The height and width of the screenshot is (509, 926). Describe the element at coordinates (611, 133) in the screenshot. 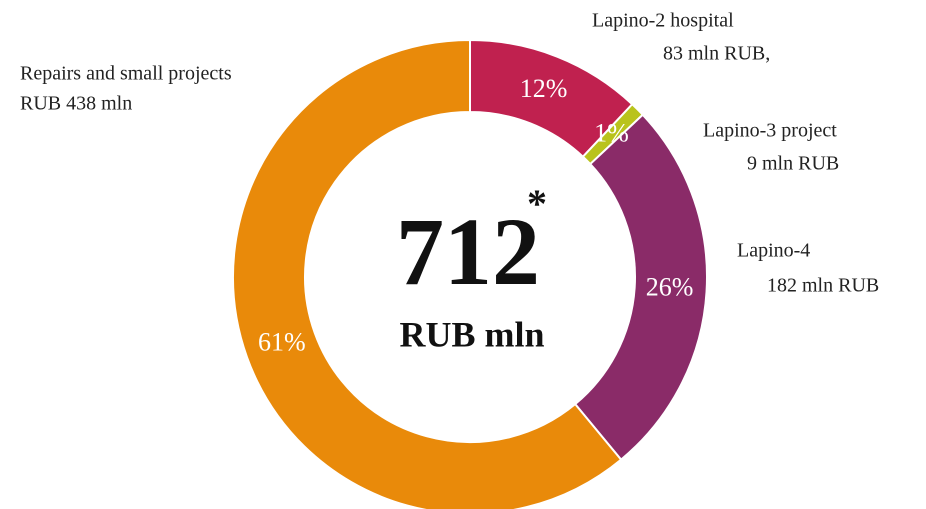

I see `value-label: 1%` at that location.